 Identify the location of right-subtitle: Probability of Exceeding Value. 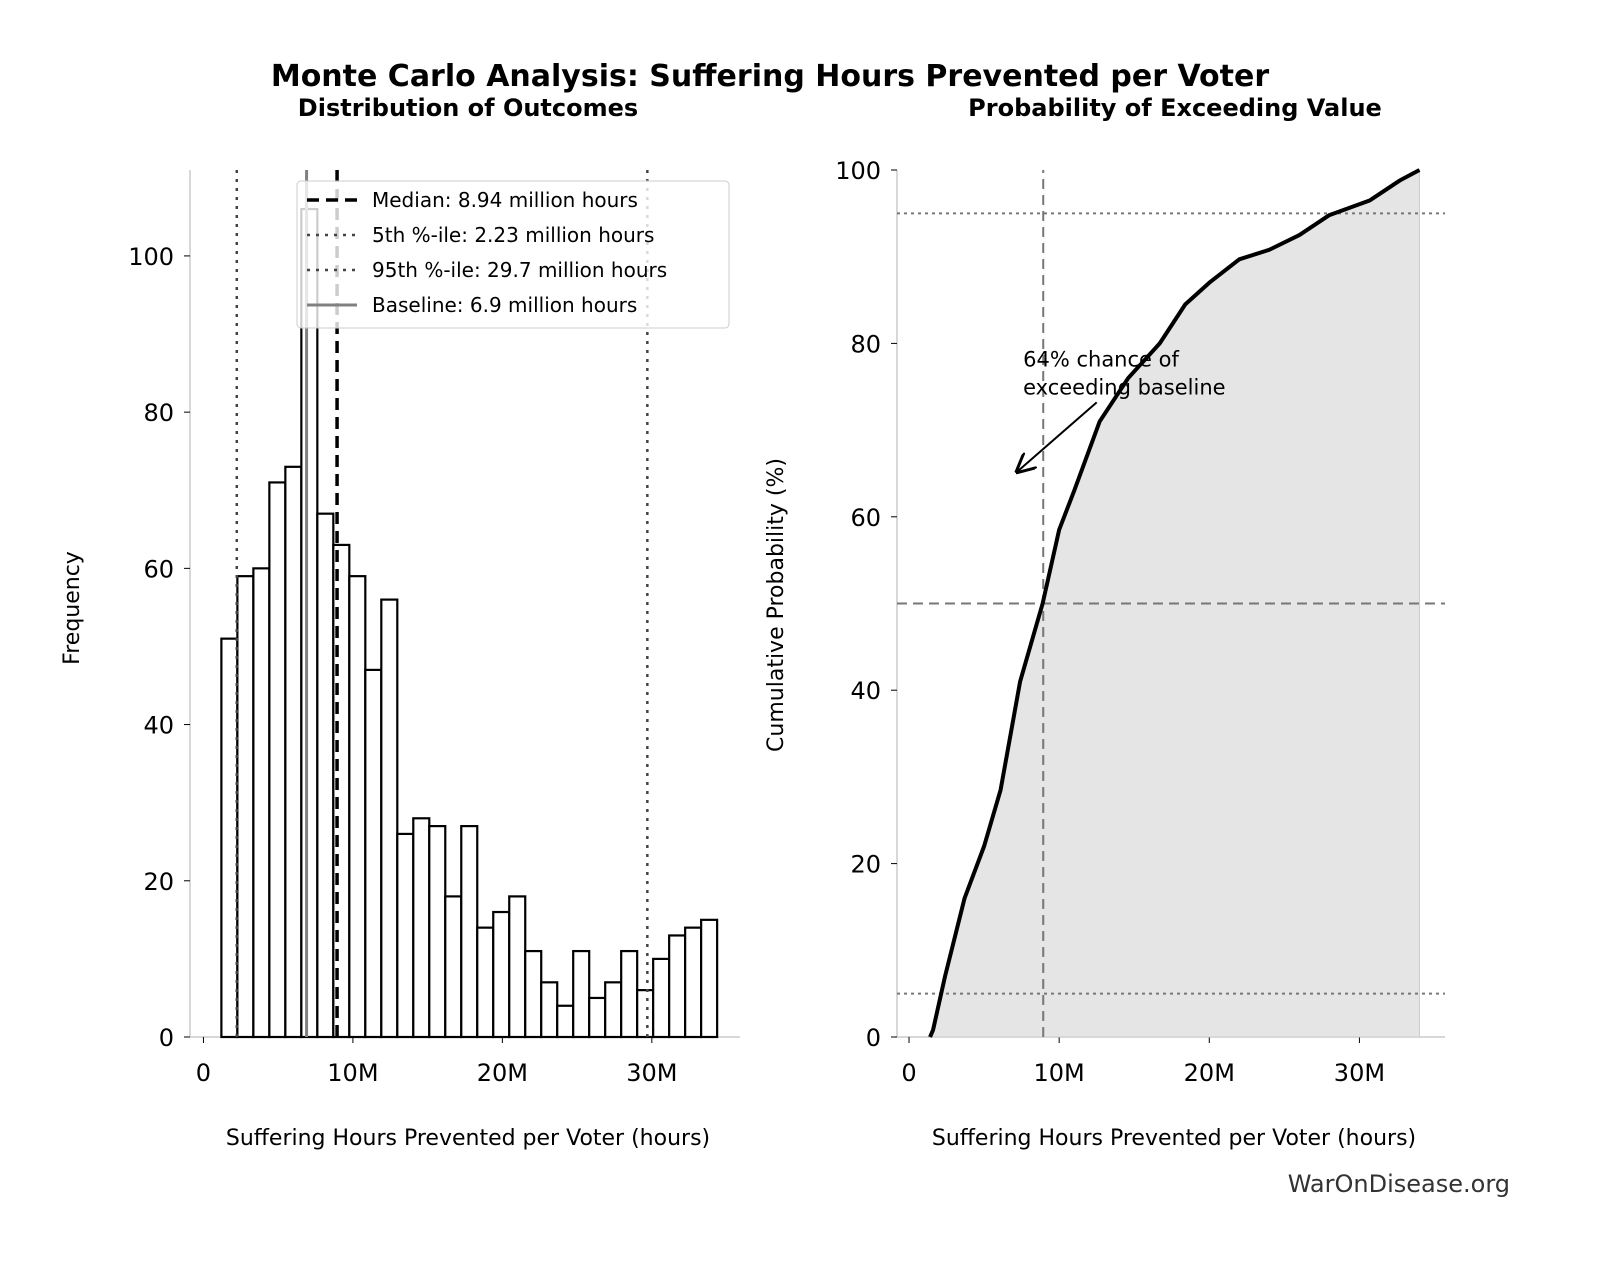
(1175, 108).